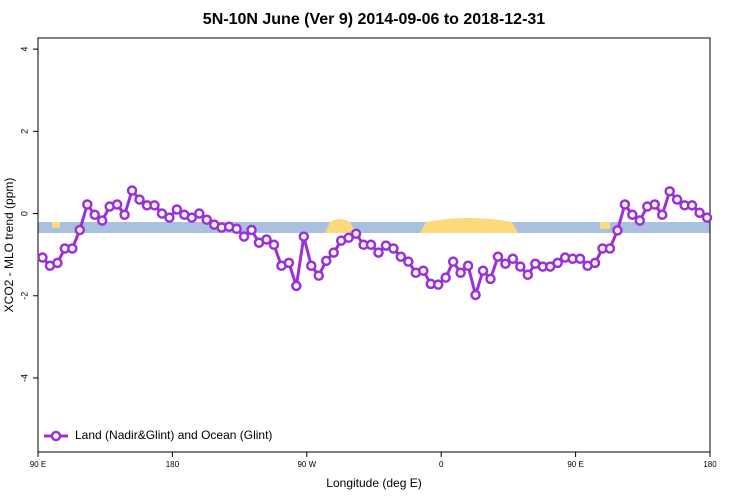 This screenshot has width=750, height=500. I want to click on y-tick-label: 0, so click(24, 213).